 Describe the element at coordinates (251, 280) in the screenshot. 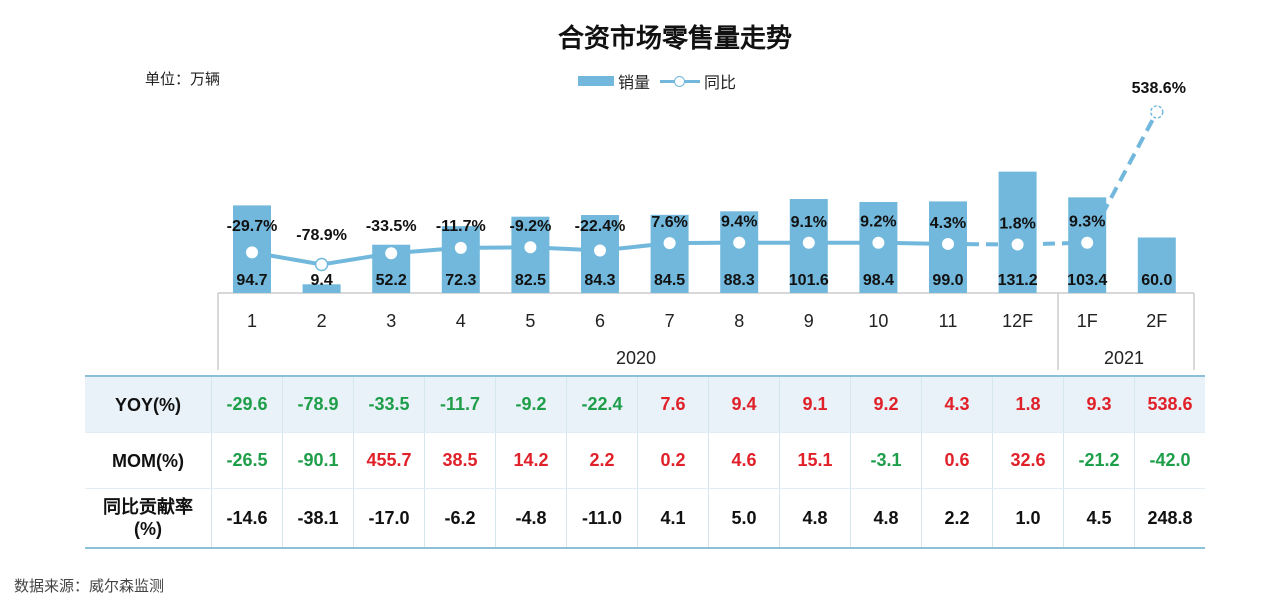

I see `bar-value-label: 94.7` at that location.